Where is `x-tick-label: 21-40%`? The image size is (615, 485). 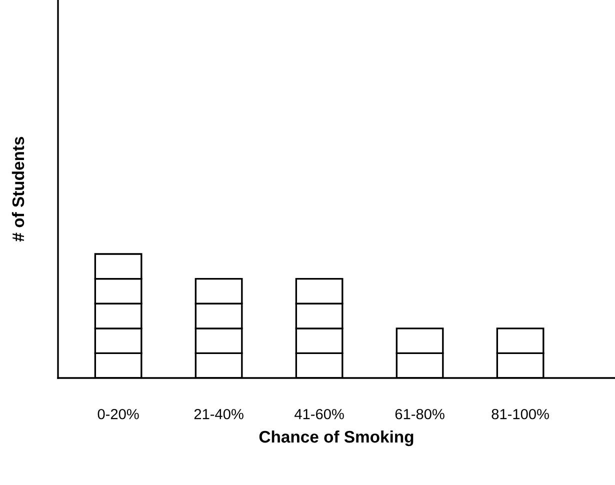
x-tick-label: 21-40% is located at coordinates (219, 414).